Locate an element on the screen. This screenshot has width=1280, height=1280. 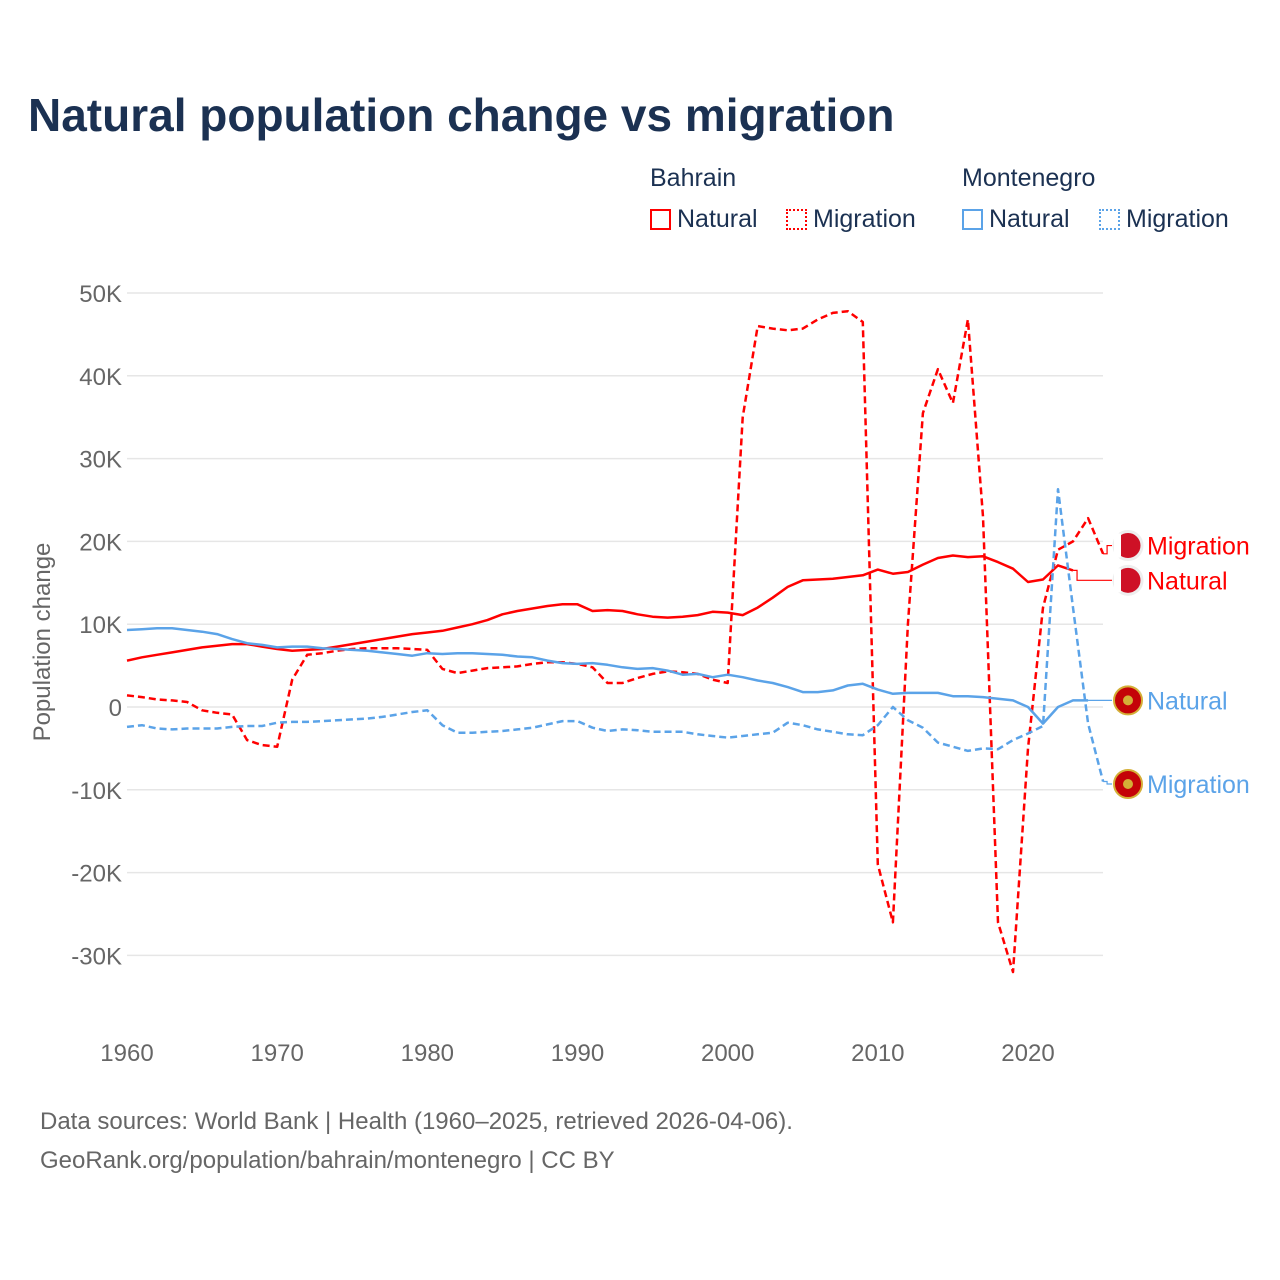
legend-group-montenegro: Montenegro is located at coordinates (1029, 178).